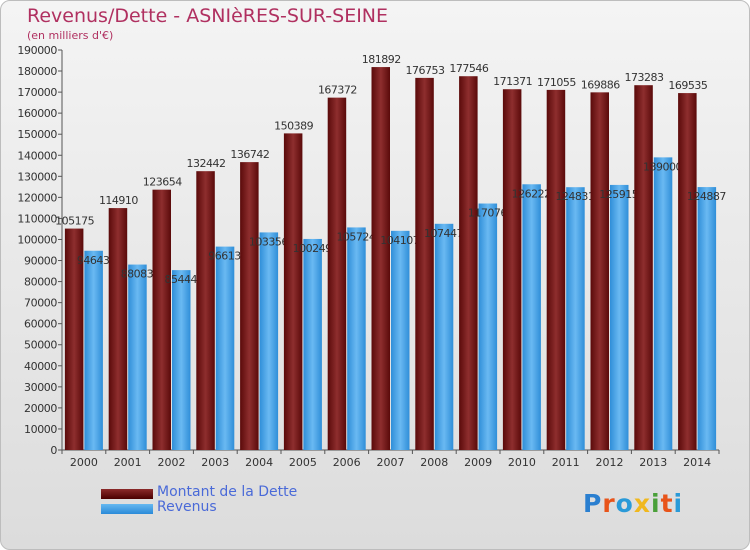 Image resolution: width=750 pixels, height=550 pixels. I want to click on data-label-dette: 105175, so click(74, 221).